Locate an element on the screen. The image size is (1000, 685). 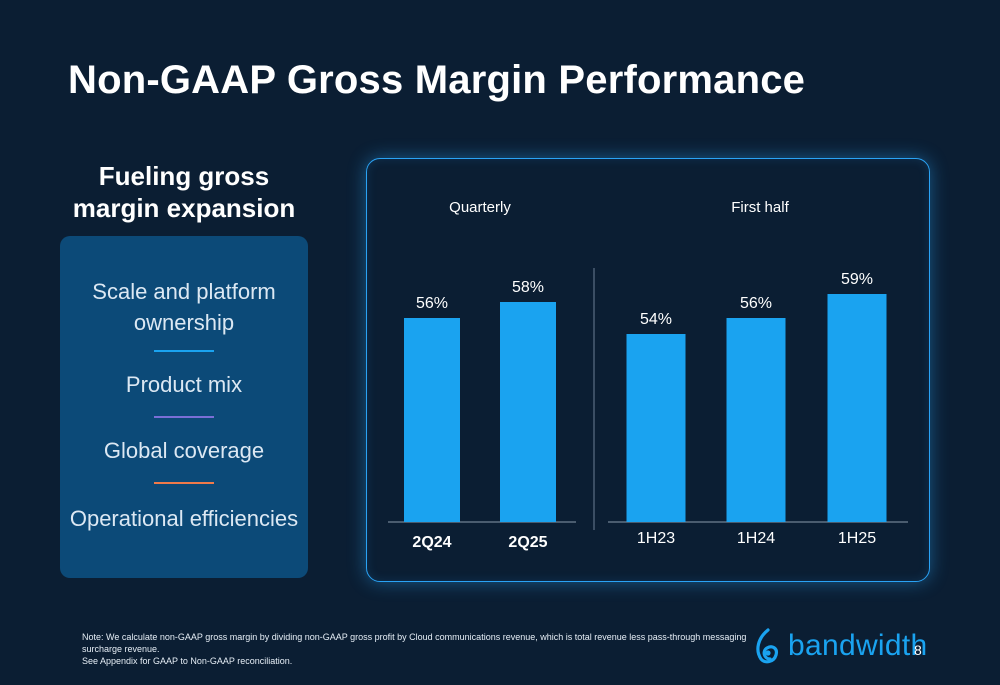
chart-title: First half is located at coordinates (760, 207).